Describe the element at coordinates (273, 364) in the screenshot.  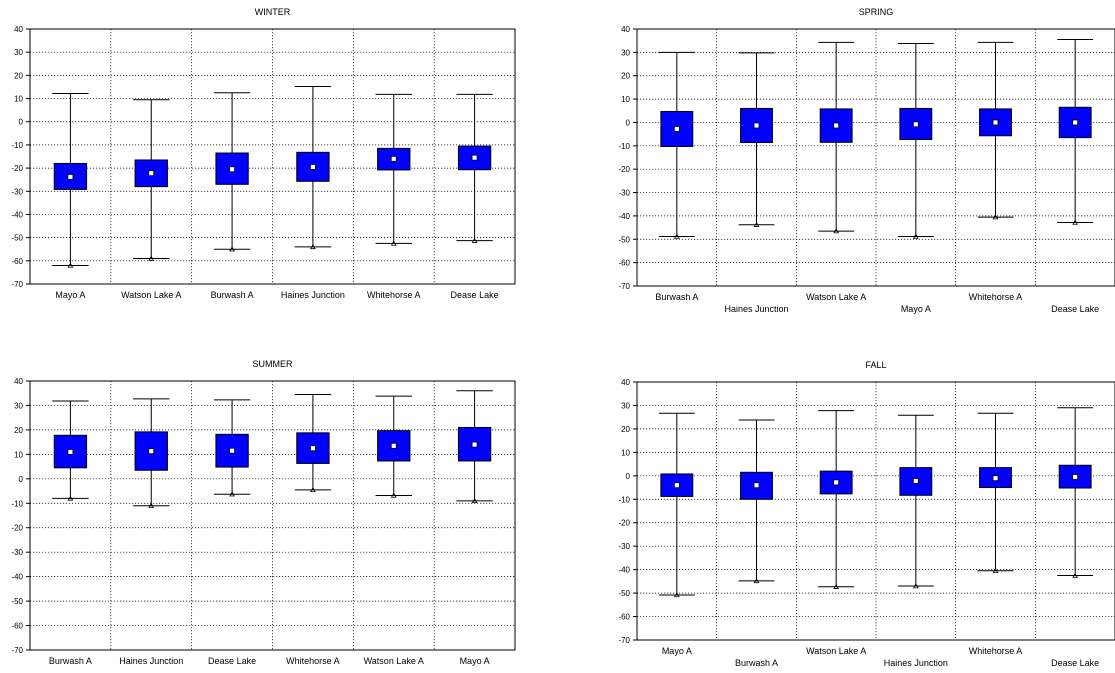
I see `chart-title: SUMMER` at that location.